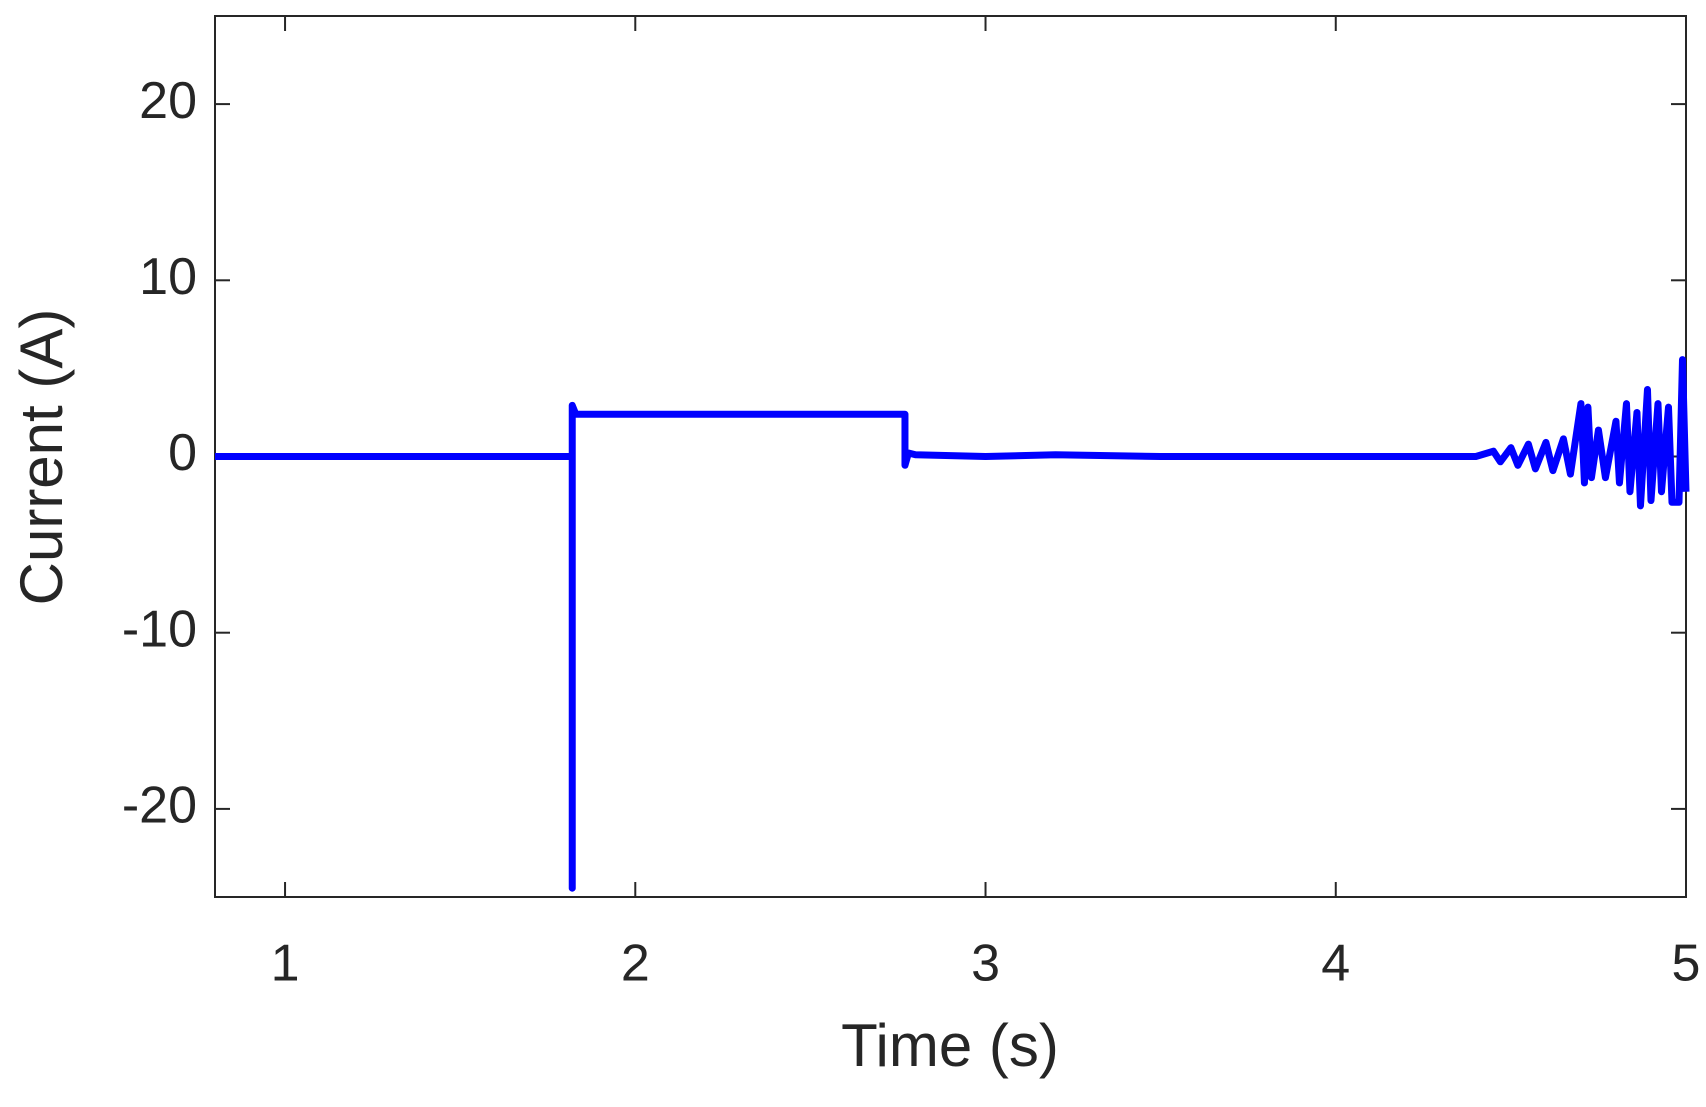 This screenshot has height=1107, width=1706. Describe the element at coordinates (168, 277) in the screenshot. I see `y-tick-label: 10` at that location.